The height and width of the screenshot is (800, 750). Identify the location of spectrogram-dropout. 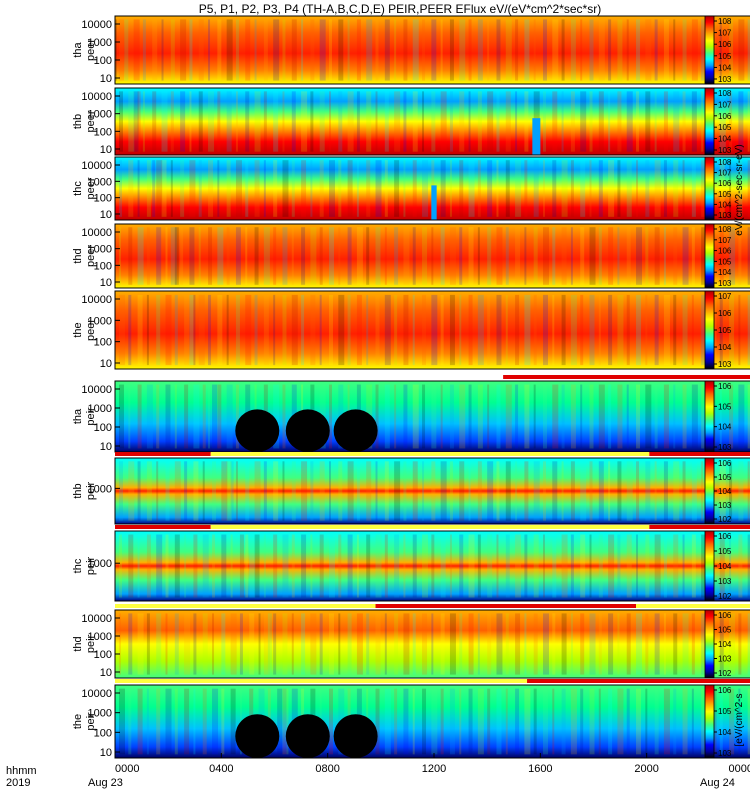
(355, 431).